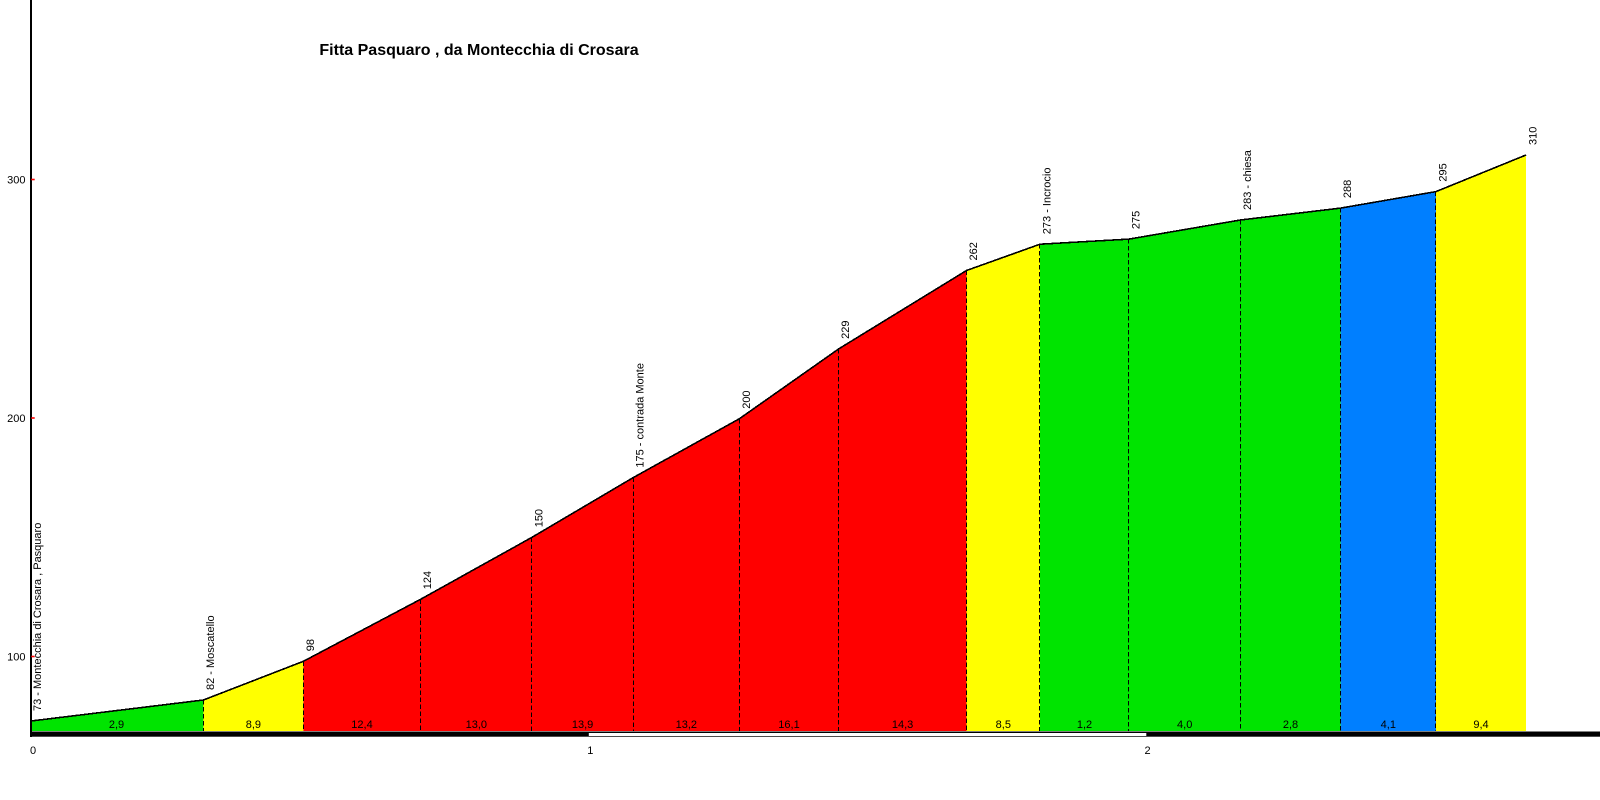  Describe the element at coordinates (1534, 136) in the screenshot. I see `svg-text: 310` at that location.